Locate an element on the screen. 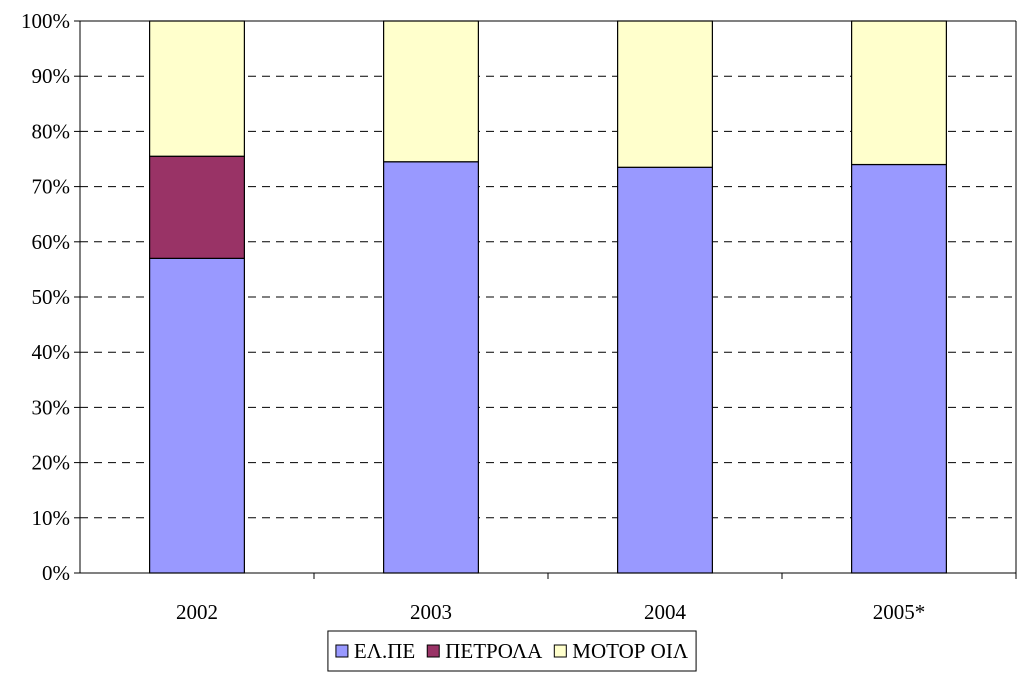  legend: ΕΛ.ΠΕ ΠΕΤΡΟΛΑ ΜΟΤΟΡ ΟΙΛ is located at coordinates (512, 651).